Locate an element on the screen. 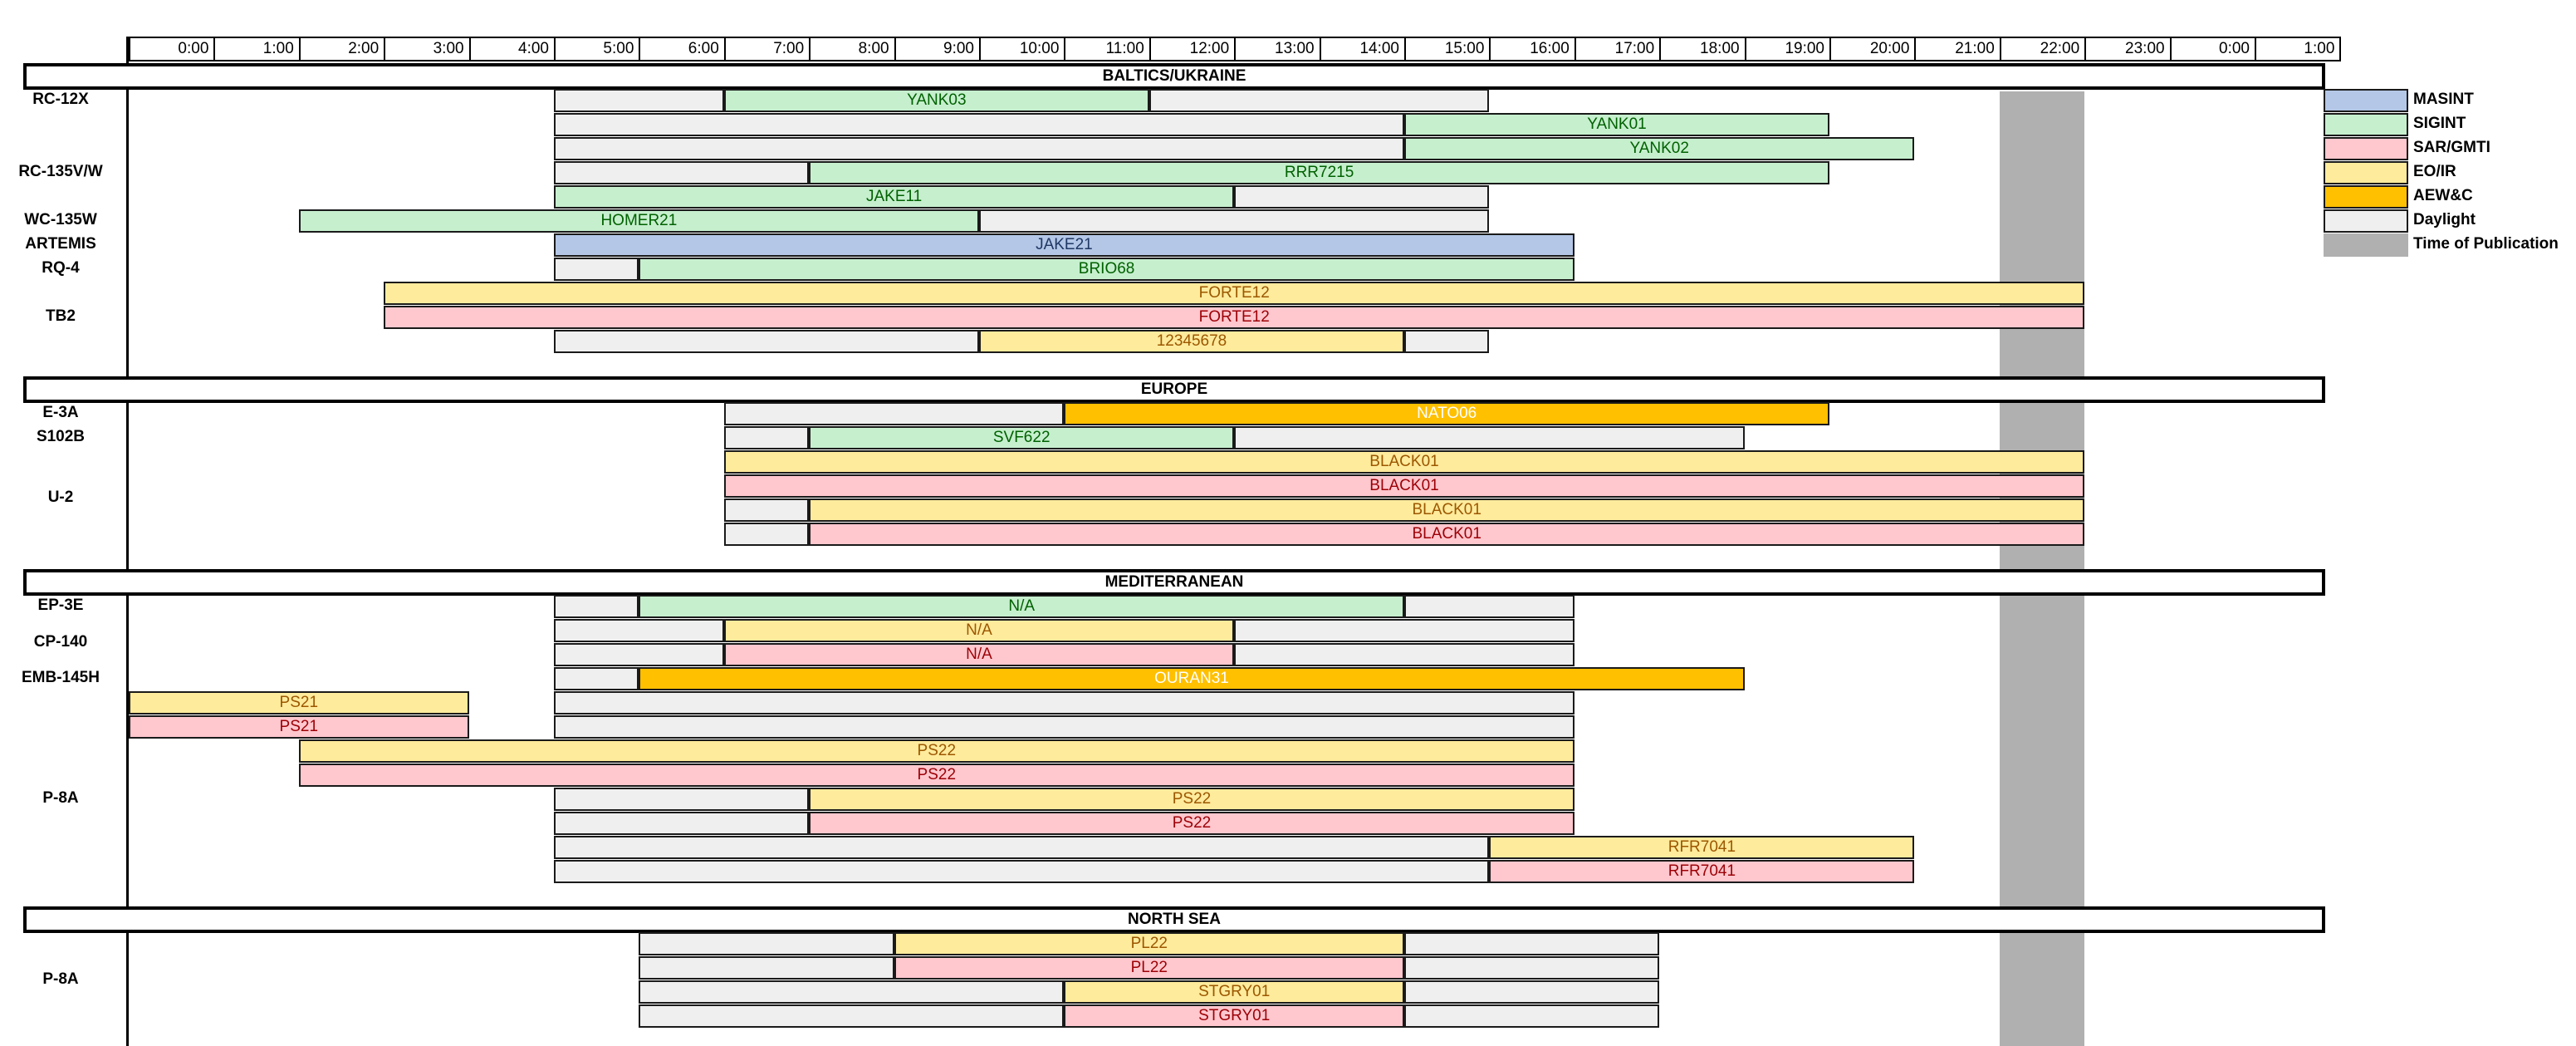 The width and height of the screenshot is (2576, 1046). aircraft-label: RQ-4 is located at coordinates (61, 268).